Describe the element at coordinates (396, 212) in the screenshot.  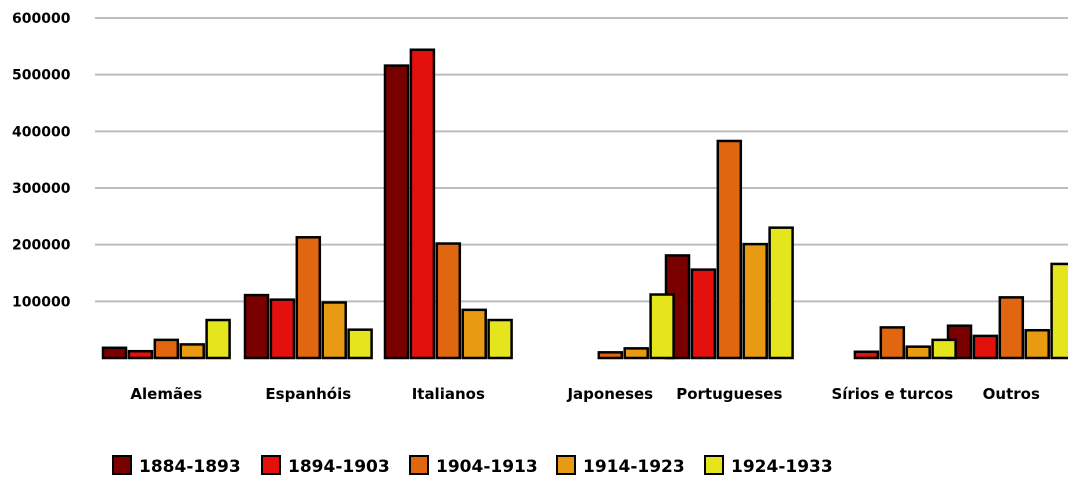
I see `bar-1884-1893-Italianos` at that location.